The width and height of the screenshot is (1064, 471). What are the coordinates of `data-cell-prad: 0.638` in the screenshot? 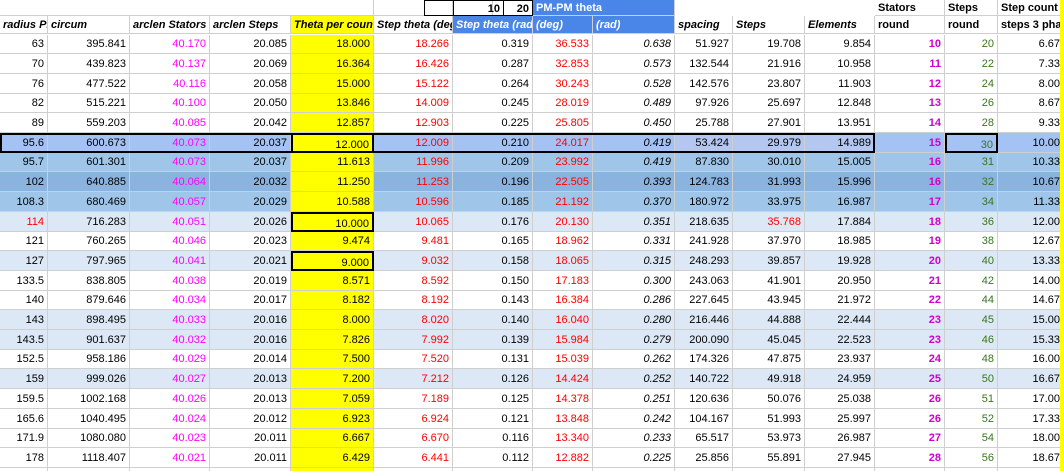 It's located at (634, 44).